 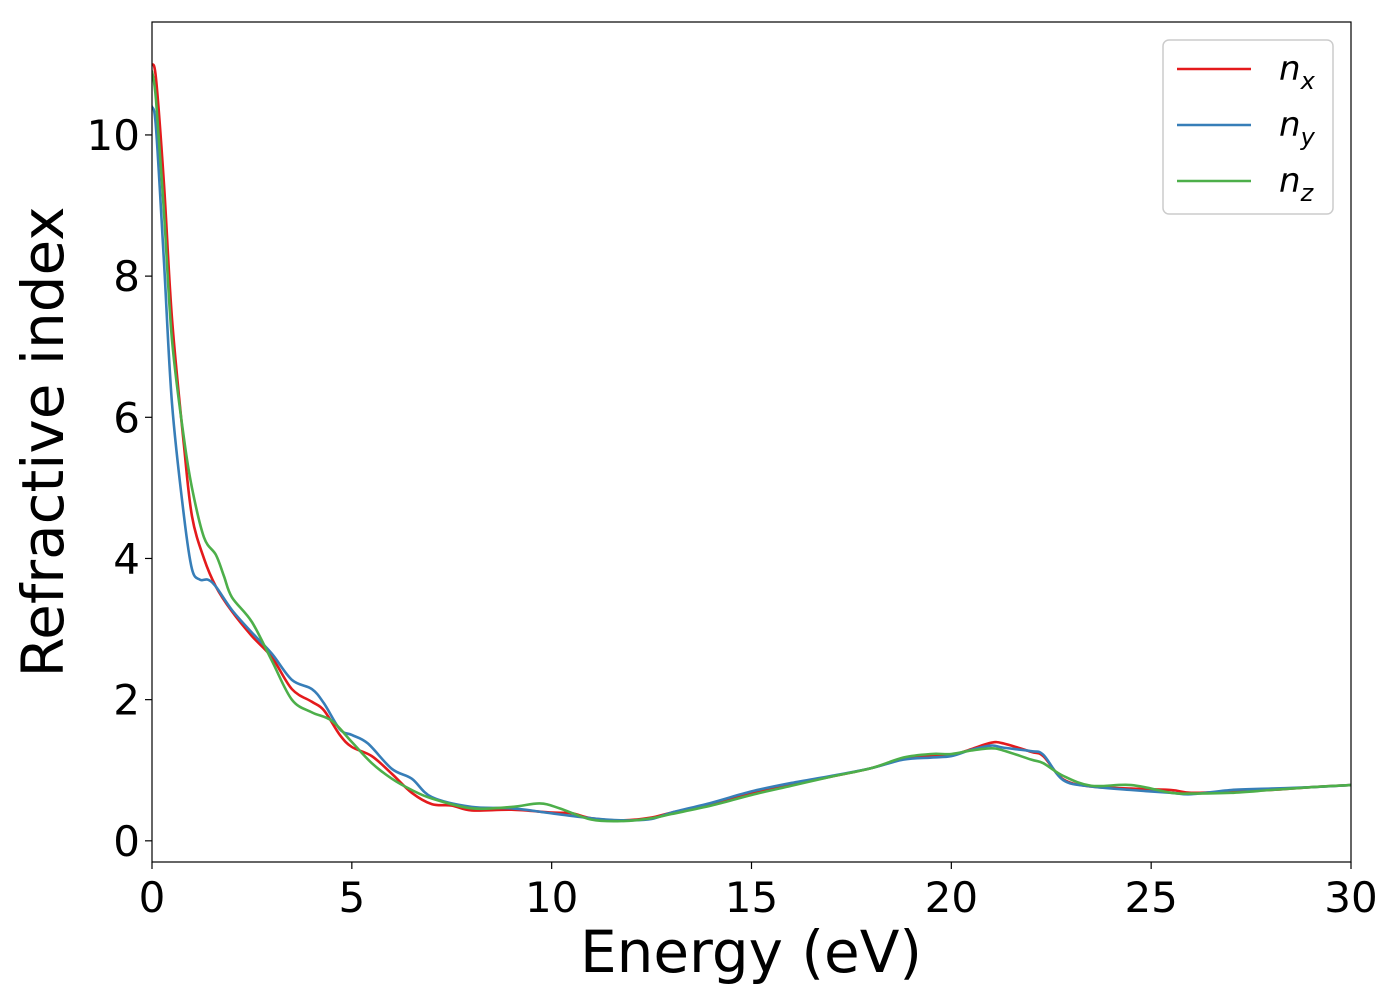 I want to click on y-tick-label: 4, so click(x=126, y=558).